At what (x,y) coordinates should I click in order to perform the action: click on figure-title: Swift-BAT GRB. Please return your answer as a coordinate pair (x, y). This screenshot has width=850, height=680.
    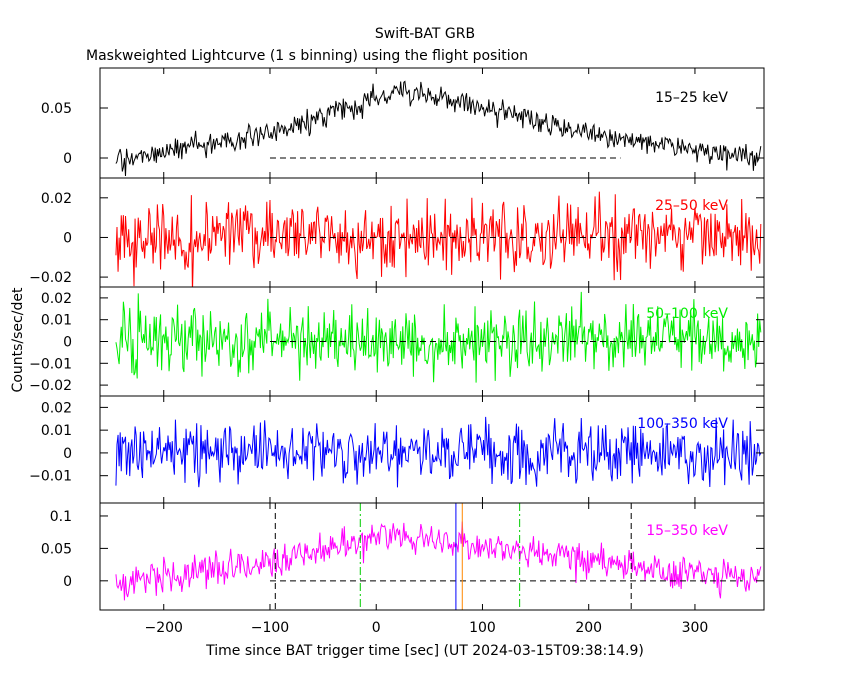
    Looking at the image, I should click on (425, 34).